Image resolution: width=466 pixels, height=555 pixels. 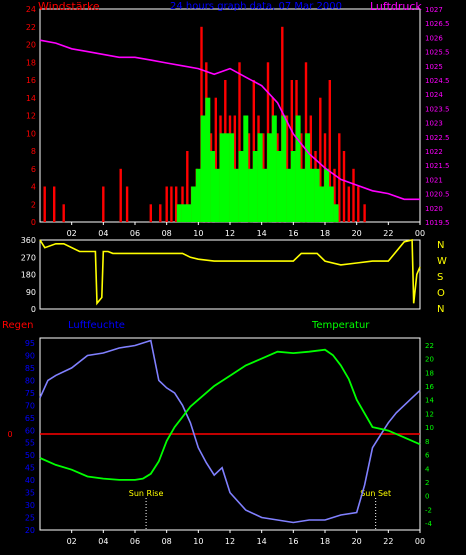 I want to click on temperature-y-tick: 12, so click(x=429, y=414).